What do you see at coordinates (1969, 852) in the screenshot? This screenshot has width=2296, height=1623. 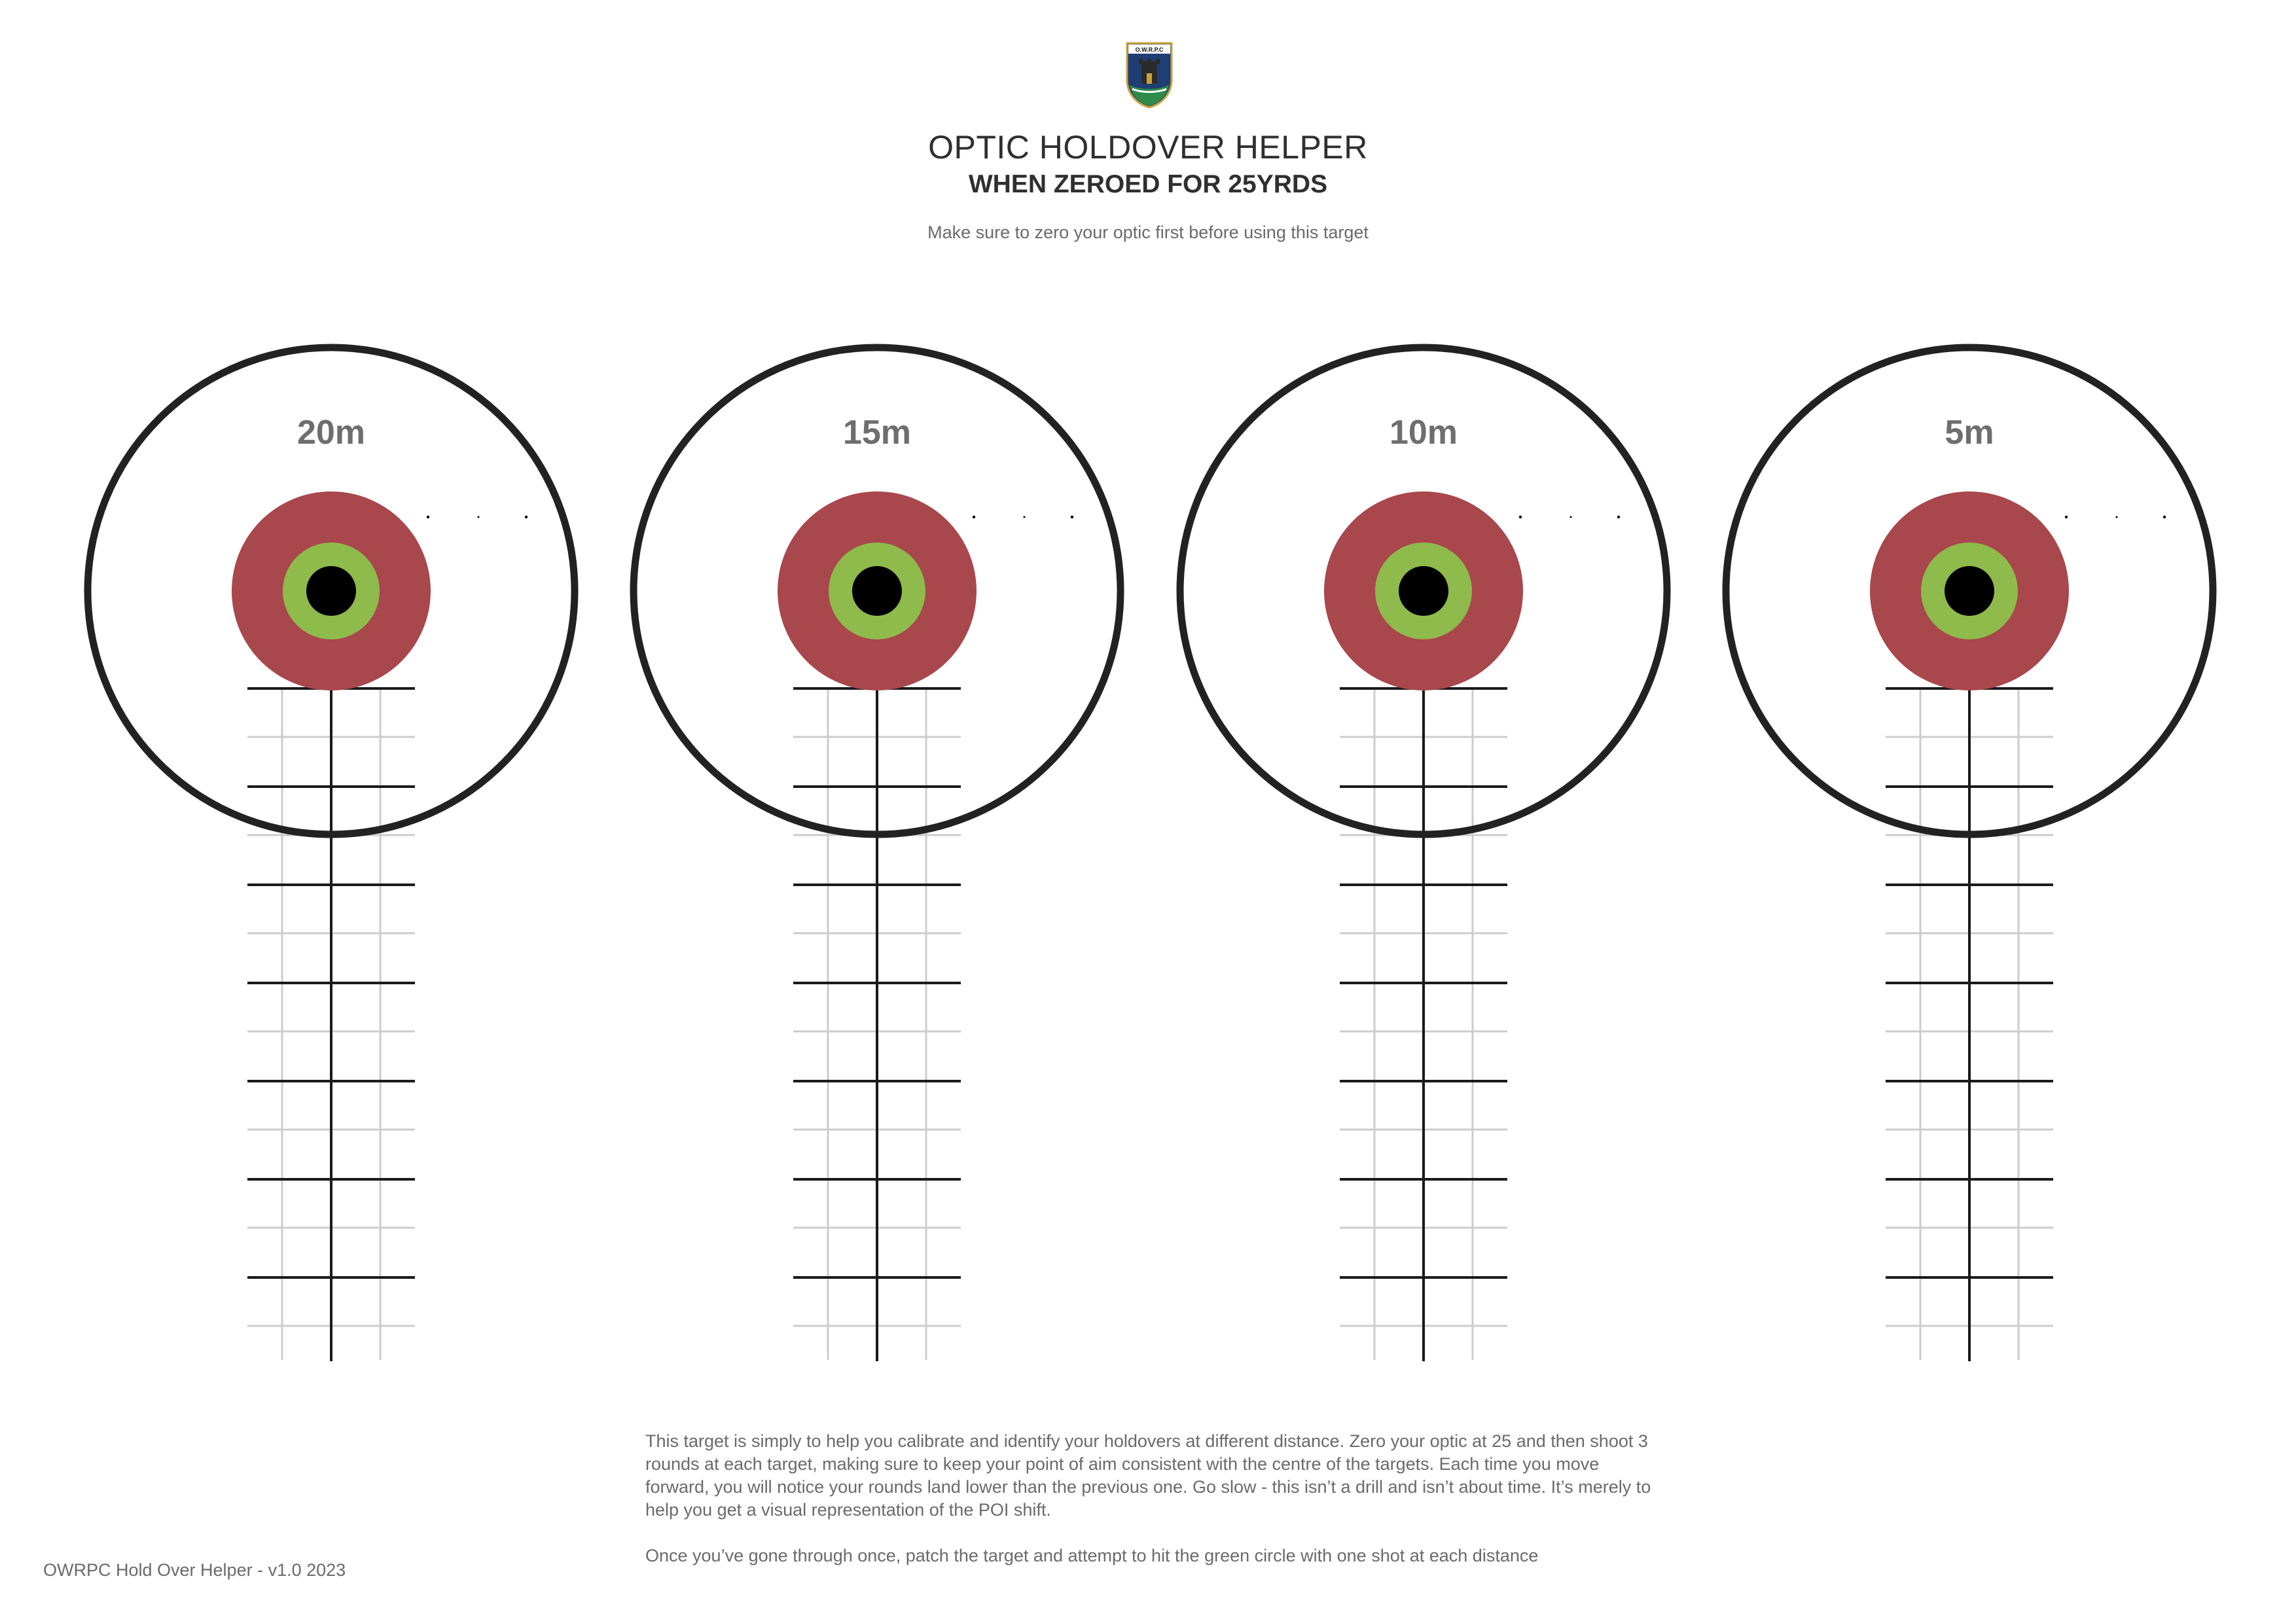 I see `target-5m: 5m` at bounding box center [1969, 852].